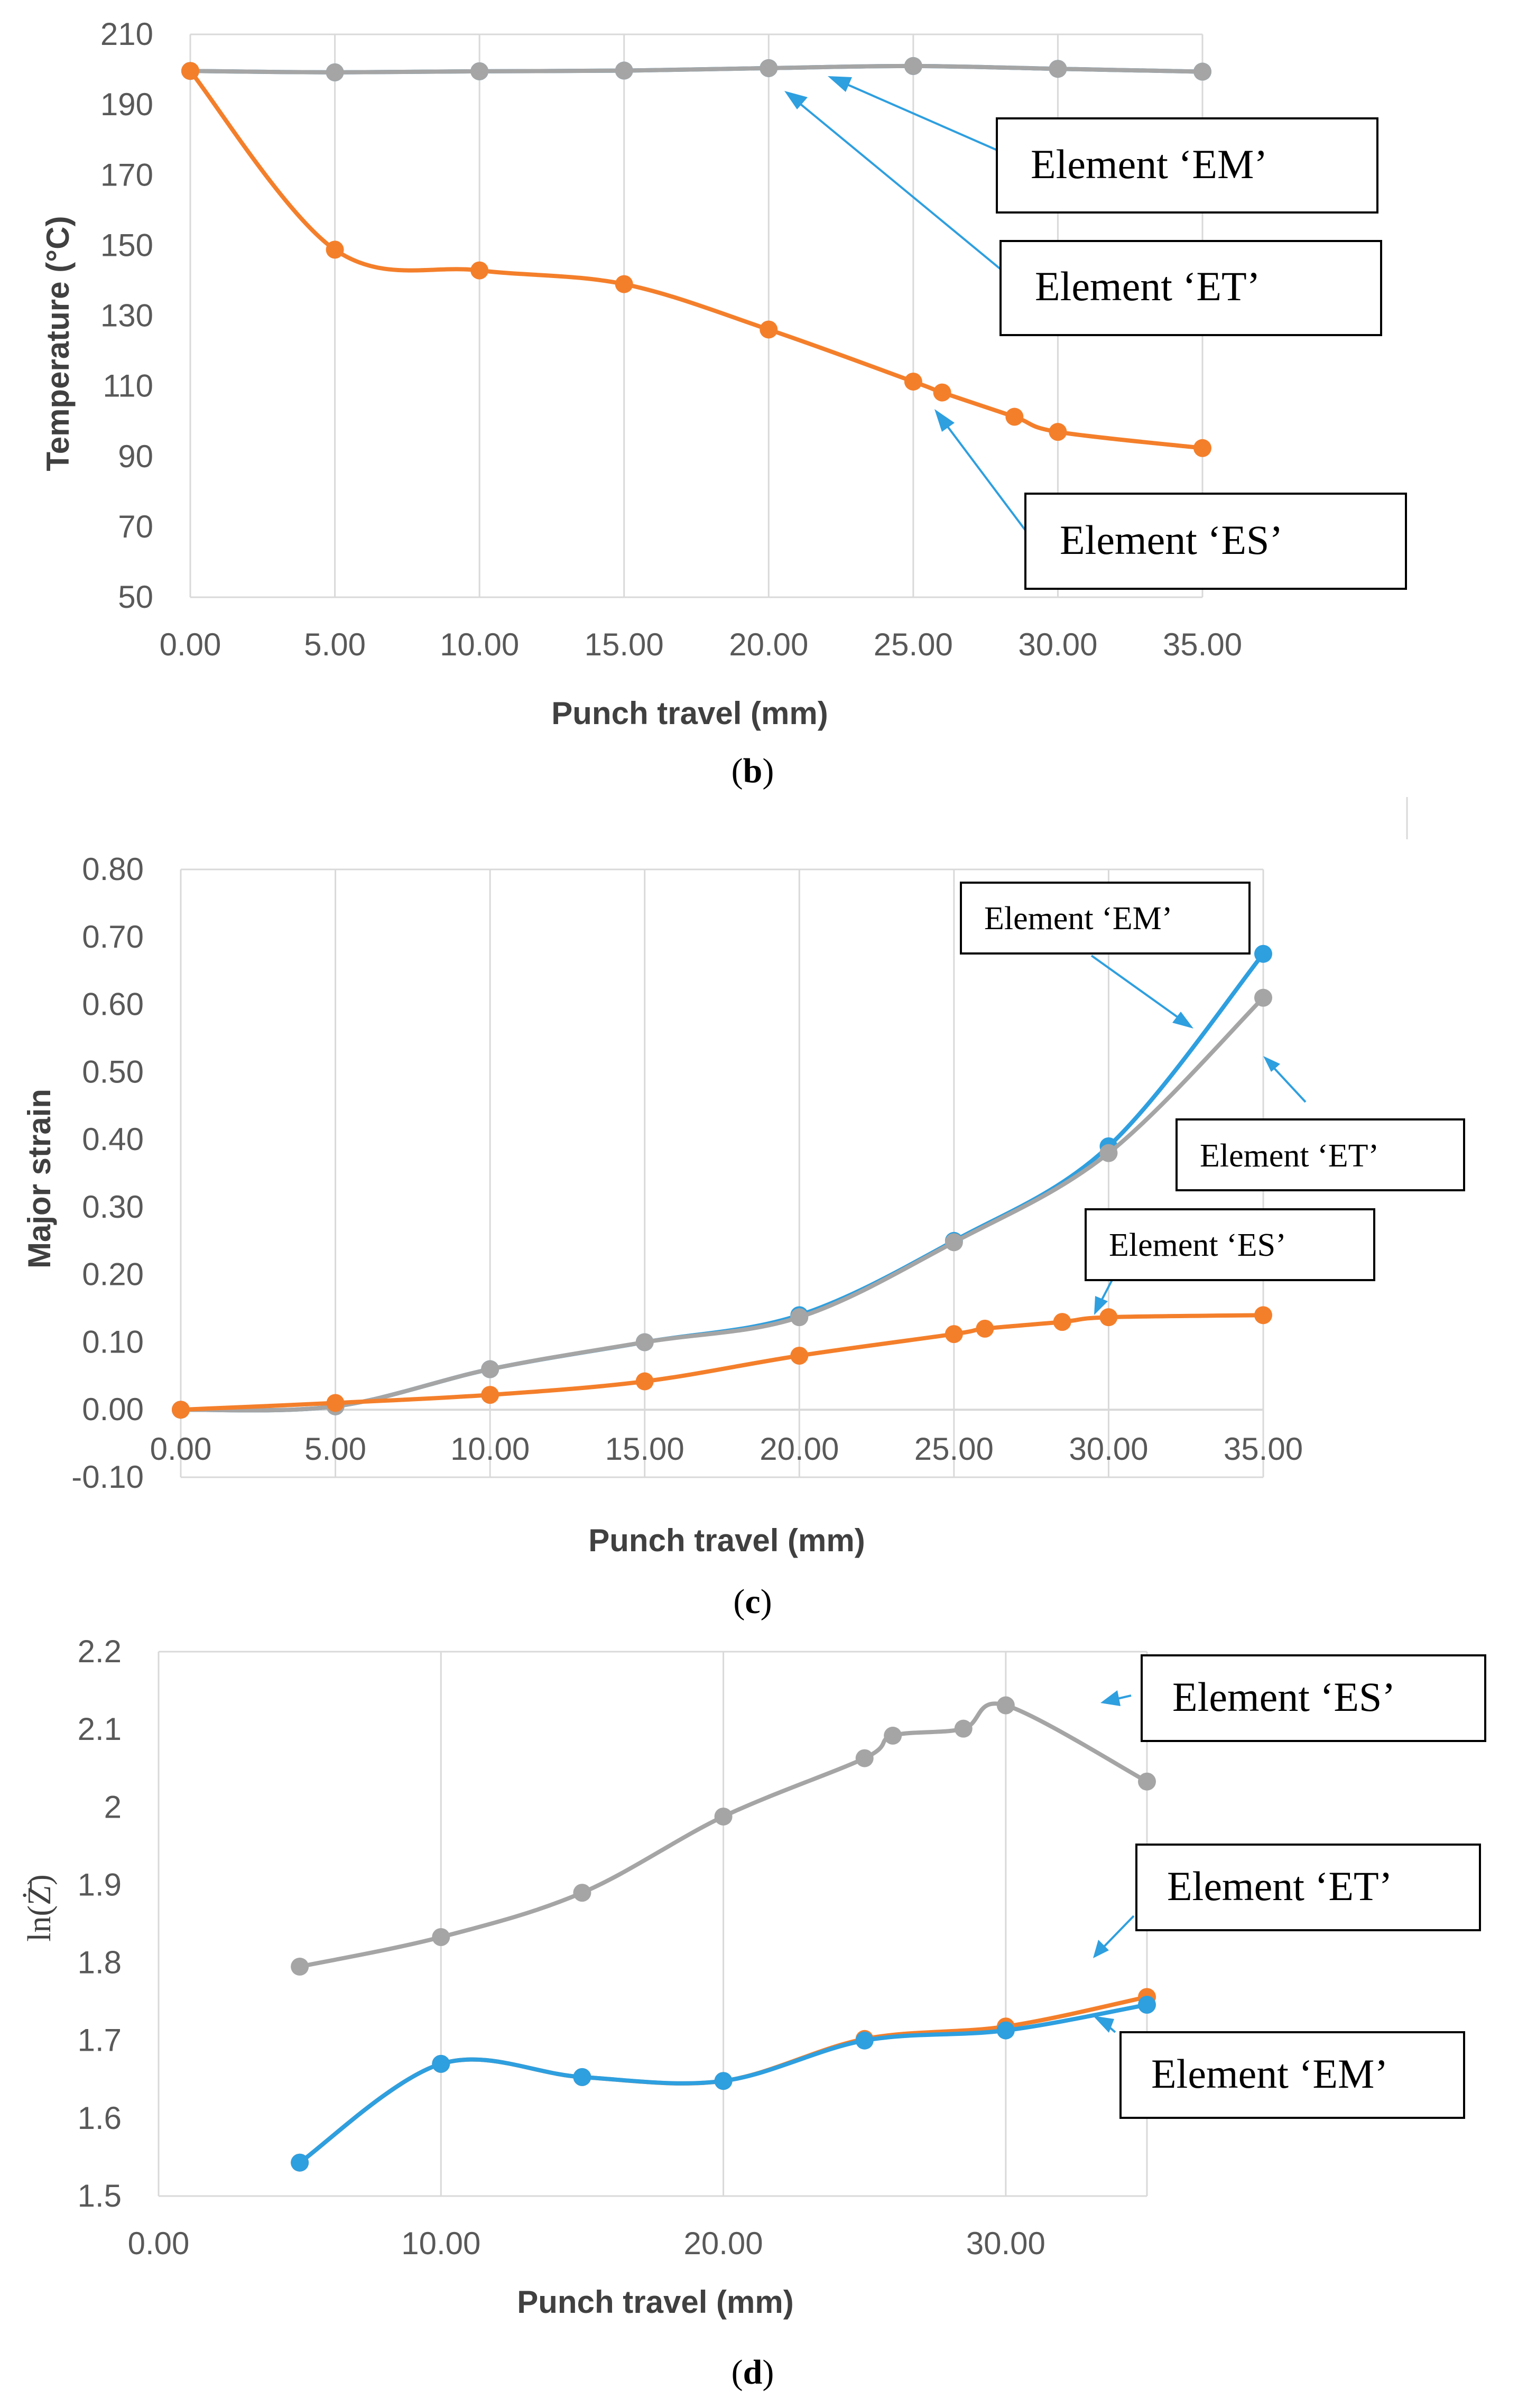 The width and height of the screenshot is (1518, 2408). What do you see at coordinates (799, 1449) in the screenshot?
I see `panel-c-x-tick-label-4: 20.00` at bounding box center [799, 1449].